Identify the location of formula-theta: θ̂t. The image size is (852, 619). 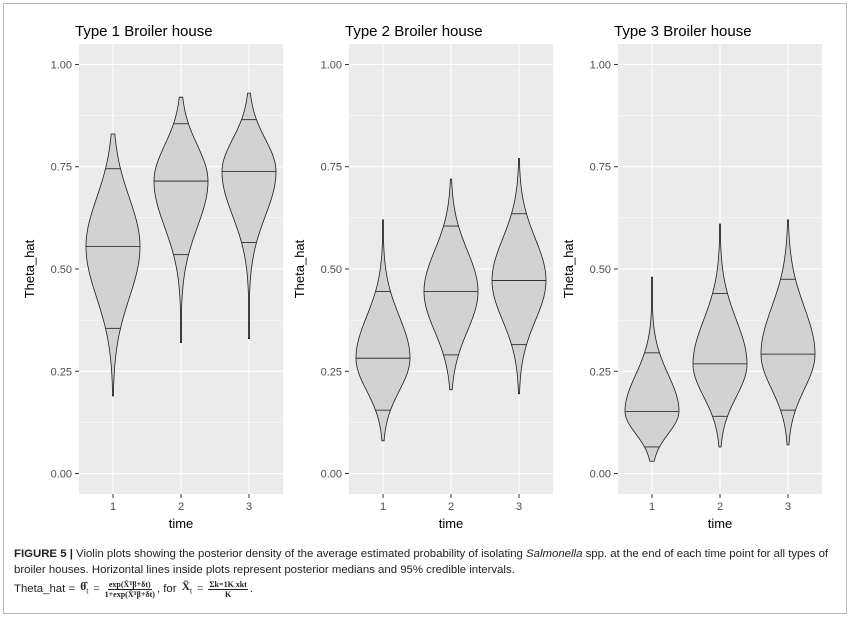
(84, 589).